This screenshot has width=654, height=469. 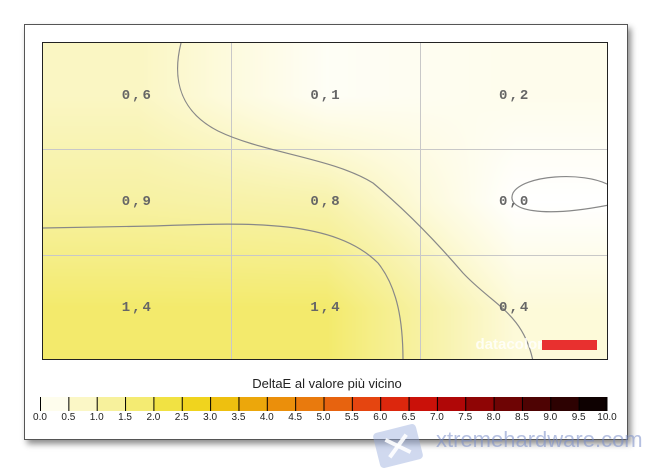 What do you see at coordinates (323, 417) in the screenshot?
I see `colorbar-tick-label: 5.0` at bounding box center [323, 417].